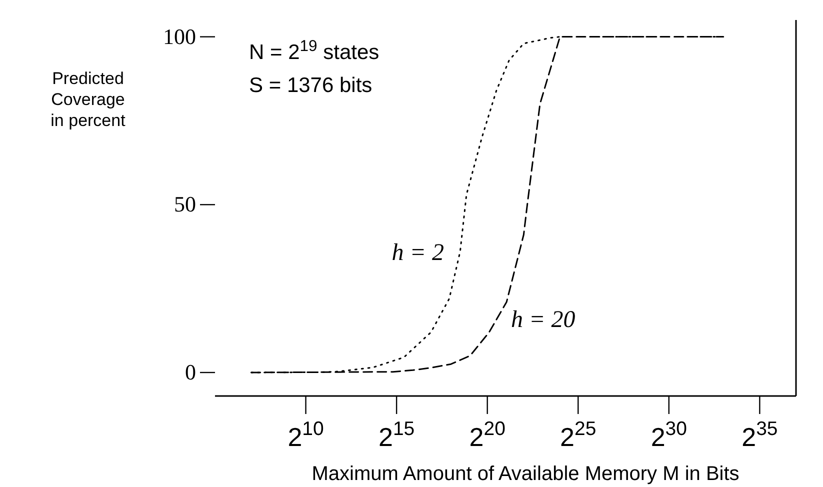  Describe the element at coordinates (396, 435) in the screenshot. I see `x-tick-label: 2$^{15}$` at that location.